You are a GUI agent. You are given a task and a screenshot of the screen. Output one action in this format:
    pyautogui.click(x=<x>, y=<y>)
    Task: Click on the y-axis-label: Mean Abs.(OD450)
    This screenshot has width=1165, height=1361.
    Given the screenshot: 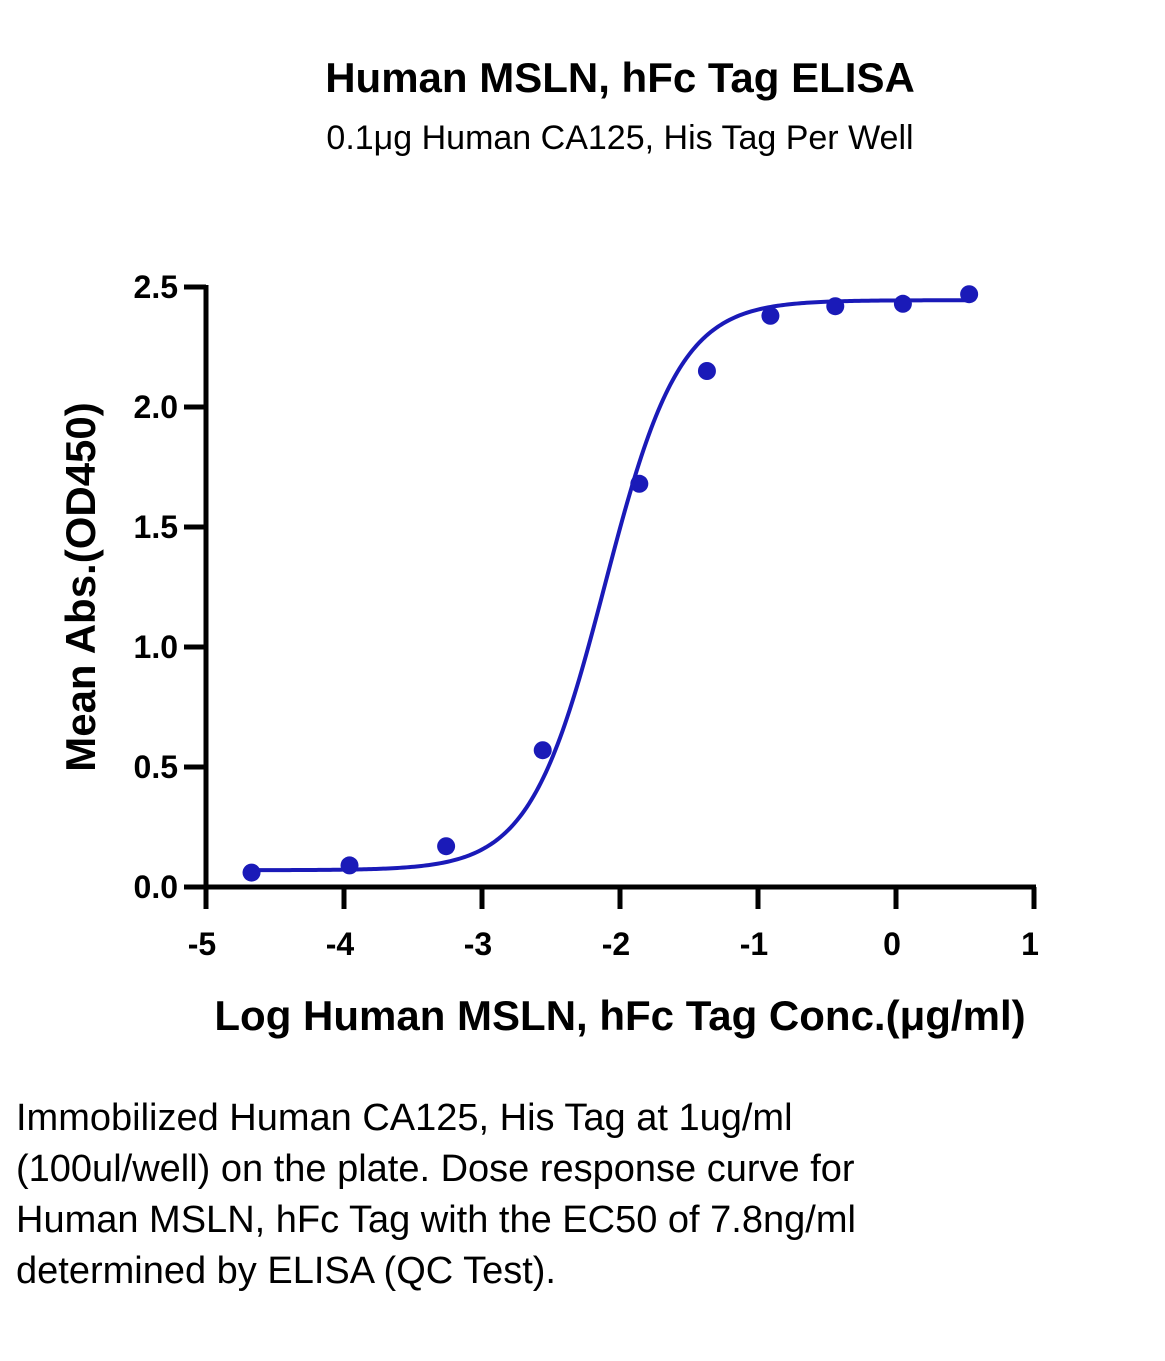 What is the action you would take?
    pyautogui.click(x=80, y=587)
    